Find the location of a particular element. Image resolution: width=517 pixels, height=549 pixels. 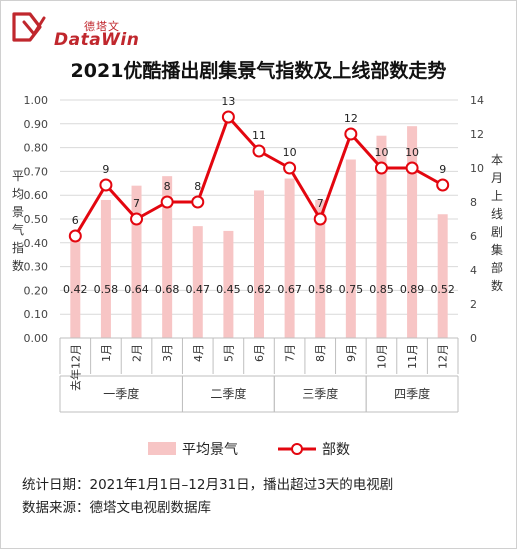

x-tick-label: 11月 is located at coordinates (412, 356).